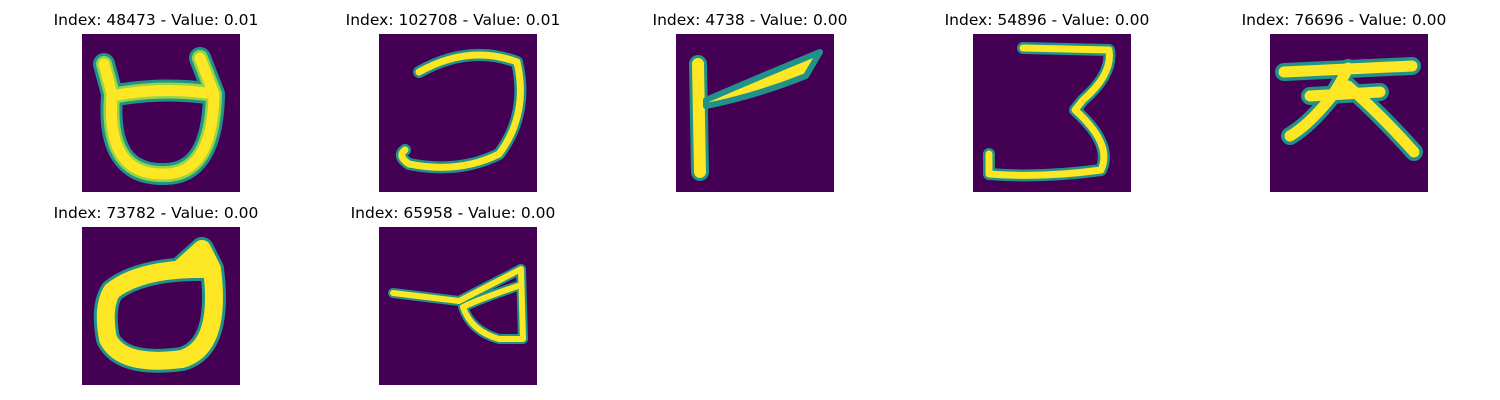 This screenshot has width=1500, height=400. I want to click on panel-2: Index: 102708 - Value: 0.01, so click(453, 96).